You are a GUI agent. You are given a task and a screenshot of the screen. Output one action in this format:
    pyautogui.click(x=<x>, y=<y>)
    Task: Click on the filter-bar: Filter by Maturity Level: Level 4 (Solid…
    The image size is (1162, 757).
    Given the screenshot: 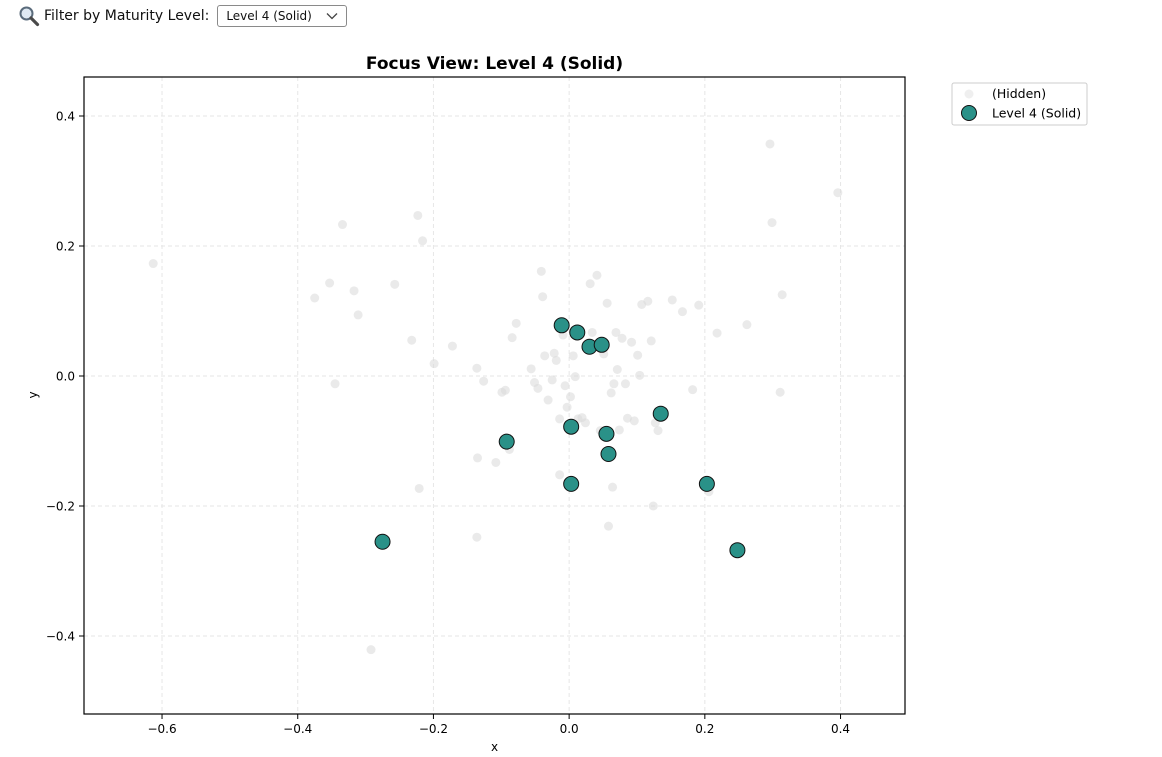 What is the action you would take?
    pyautogui.click(x=182, y=16)
    